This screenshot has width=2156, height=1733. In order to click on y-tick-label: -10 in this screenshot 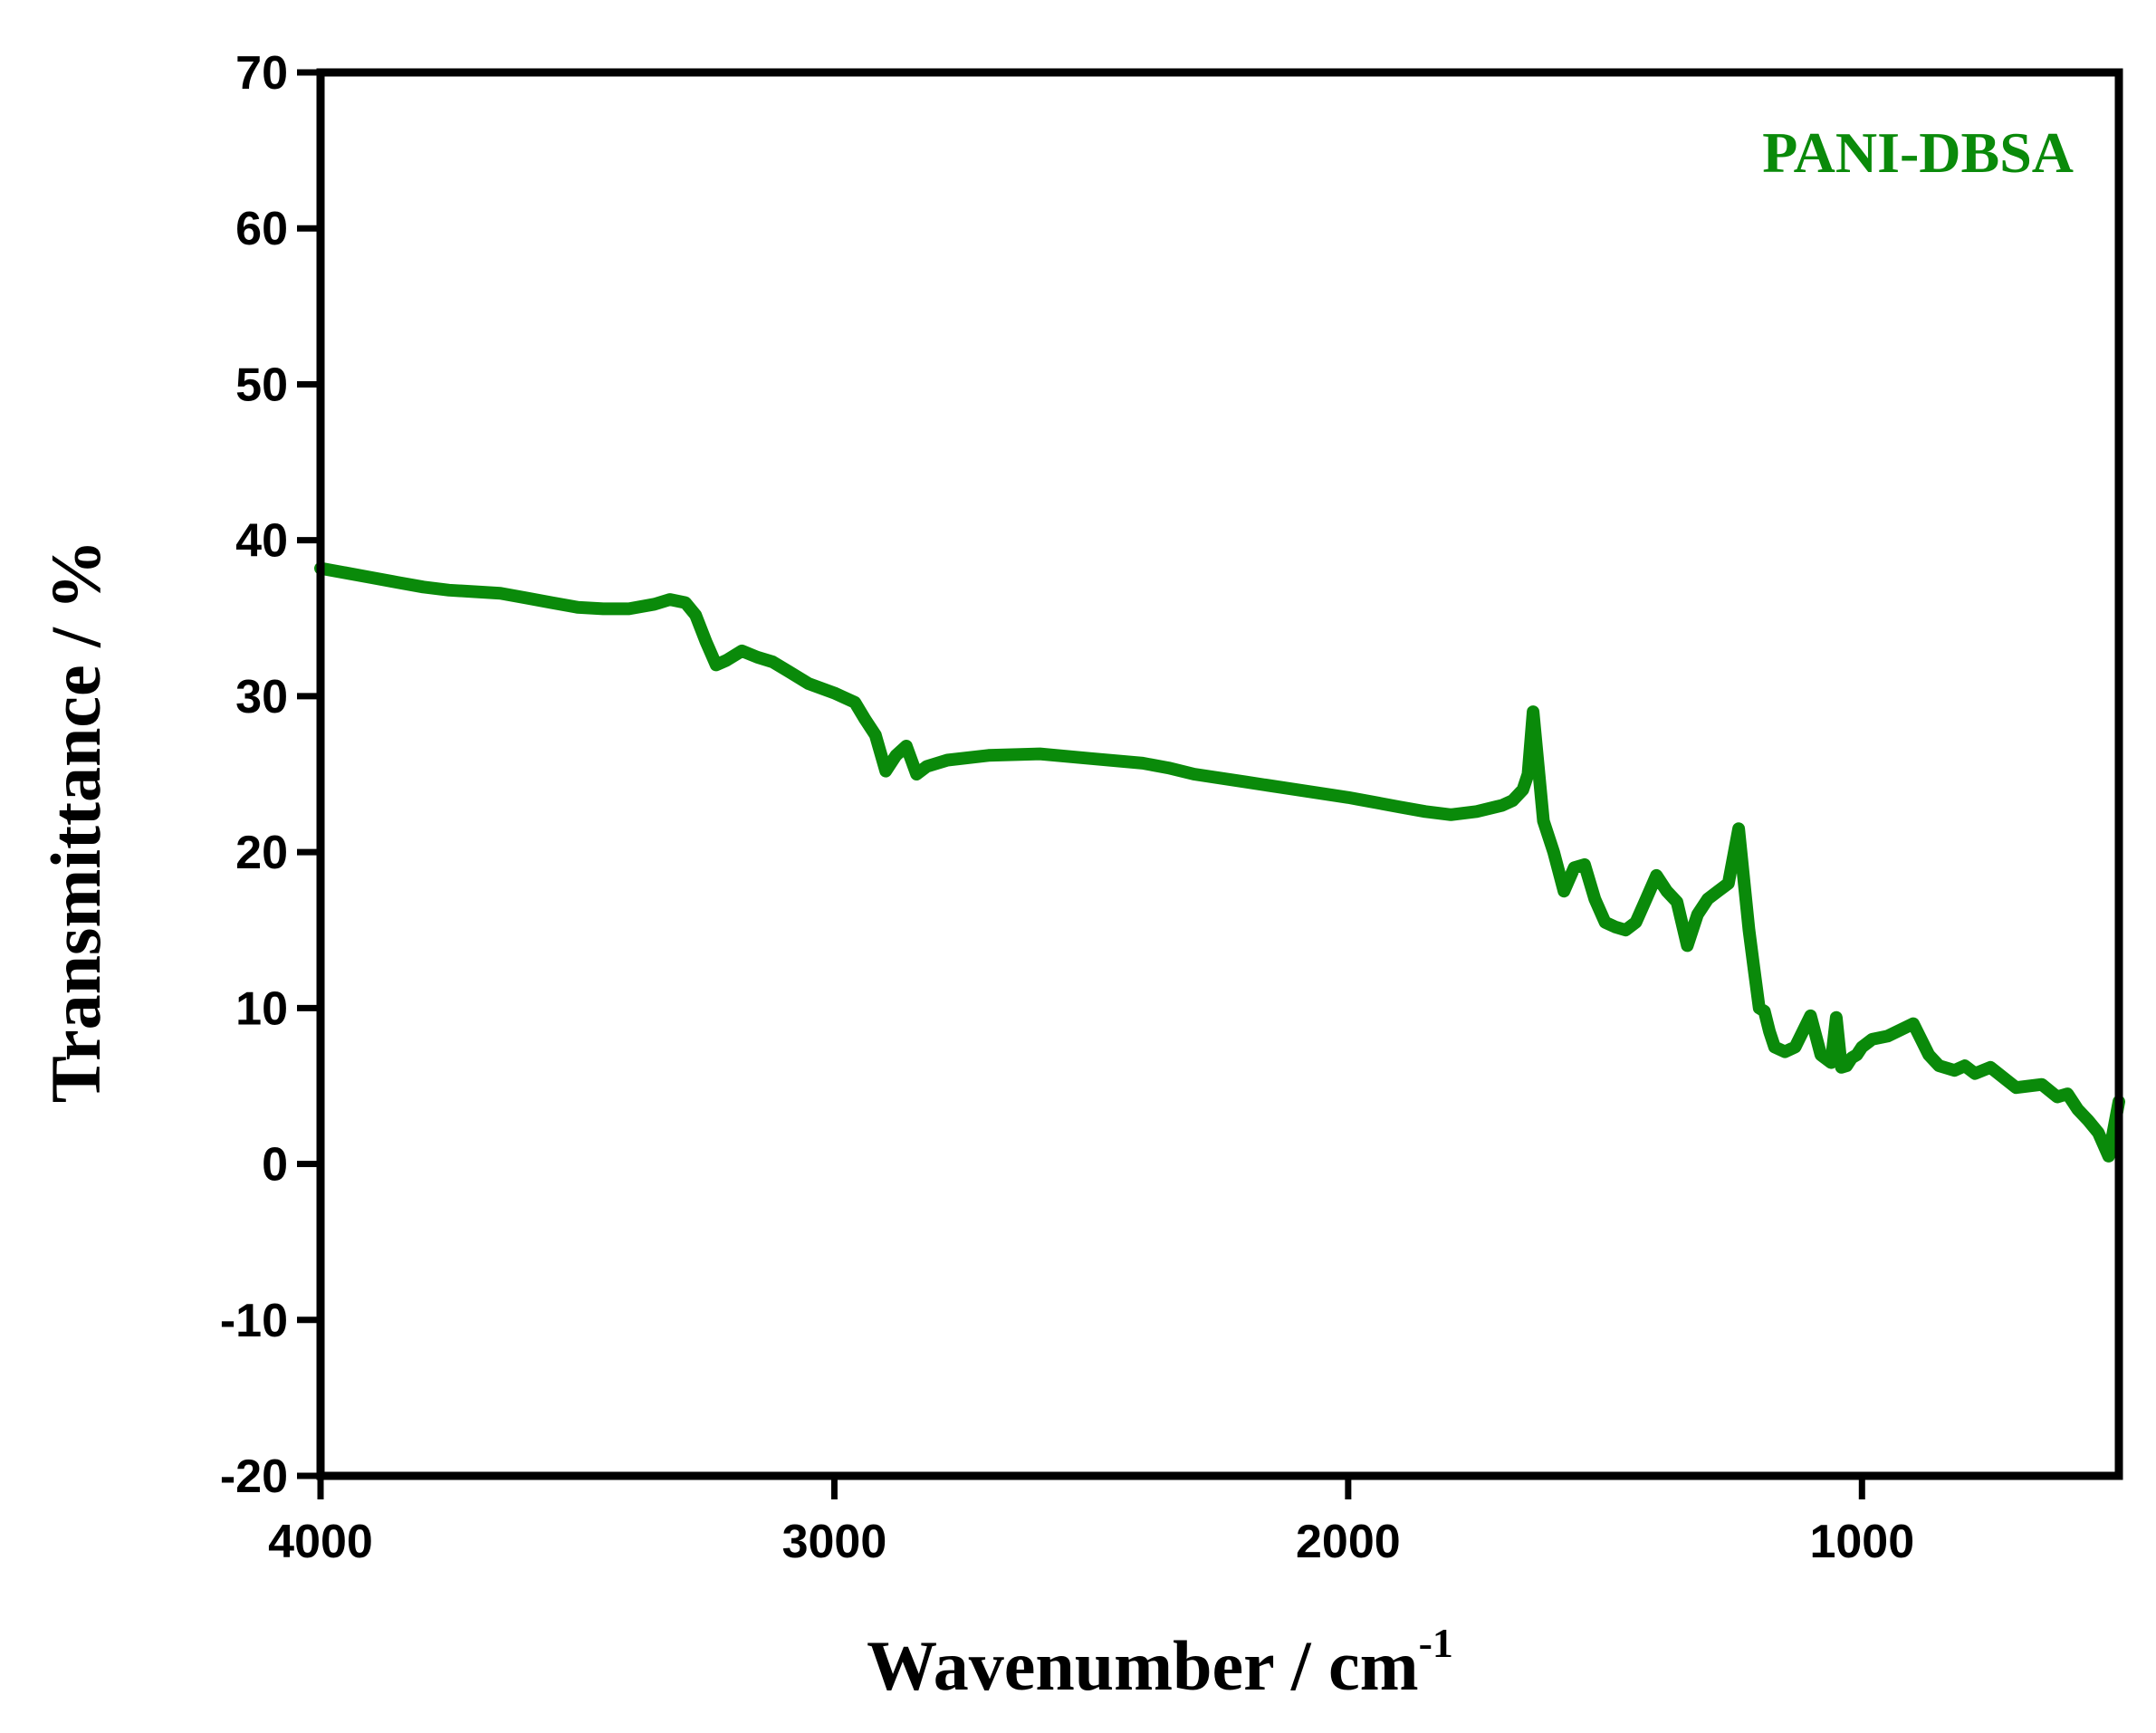, I will do `click(254, 1321)`.